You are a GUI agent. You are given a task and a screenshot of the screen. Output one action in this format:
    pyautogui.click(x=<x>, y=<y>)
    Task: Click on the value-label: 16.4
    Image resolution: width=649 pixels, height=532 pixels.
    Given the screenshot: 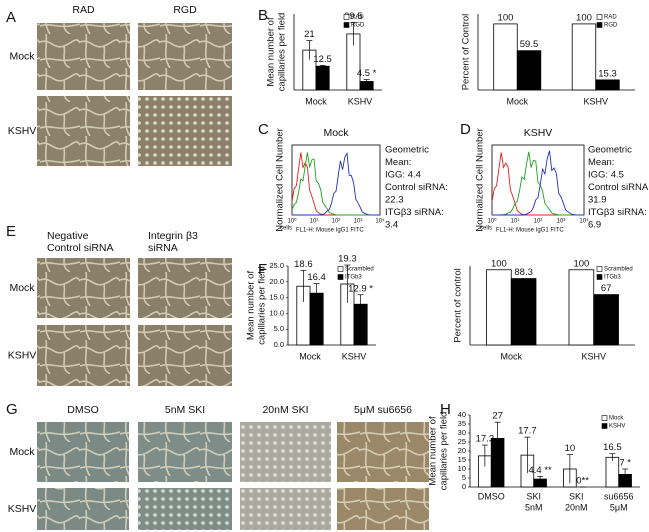 What is the action you would take?
    pyautogui.click(x=316, y=277)
    